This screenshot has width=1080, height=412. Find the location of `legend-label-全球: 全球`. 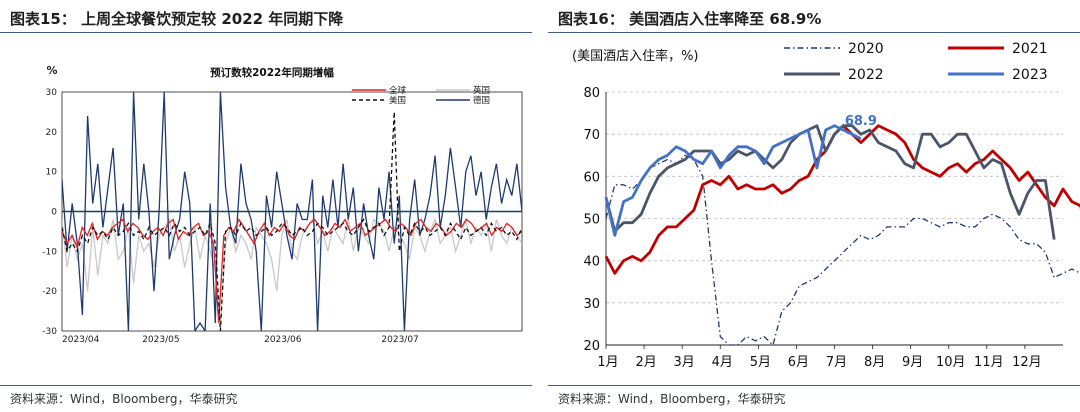

legend-label-全球: 全球 is located at coordinates (398, 90).